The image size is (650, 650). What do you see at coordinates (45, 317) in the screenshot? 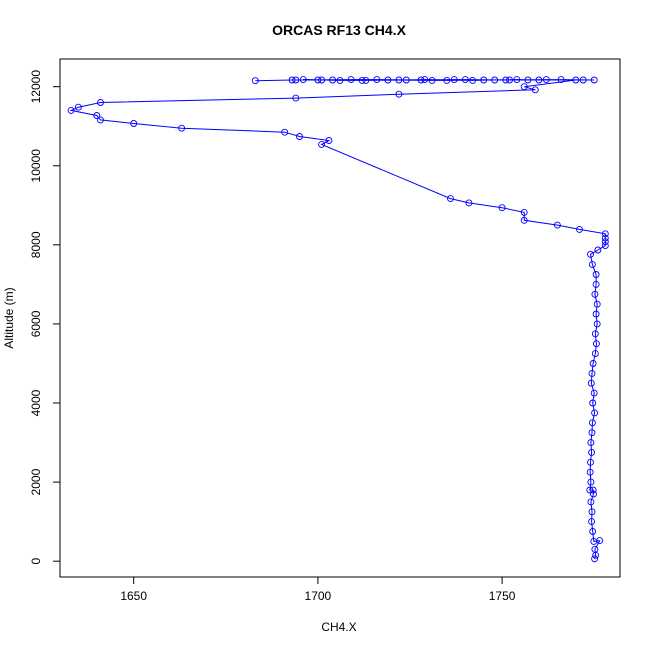
I see `y-axis: 0 2000 4000 6000 8000 10000 12000` at bounding box center [45, 317].